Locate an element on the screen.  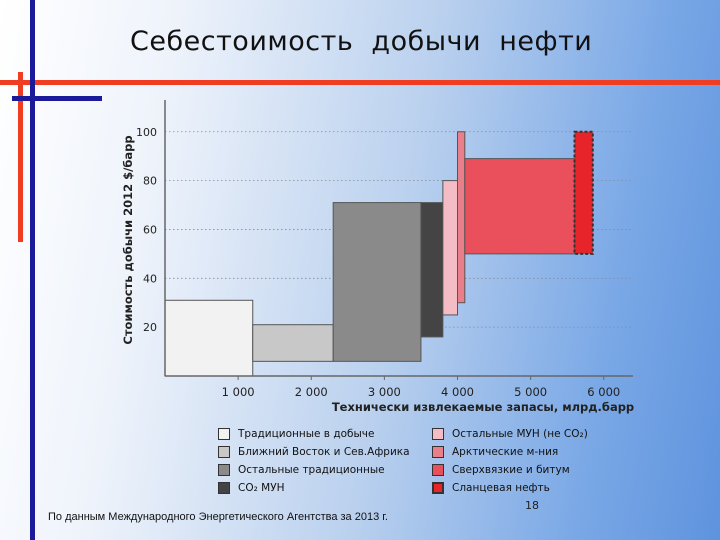
y-tick-label: 80 is located at coordinates (150, 181).